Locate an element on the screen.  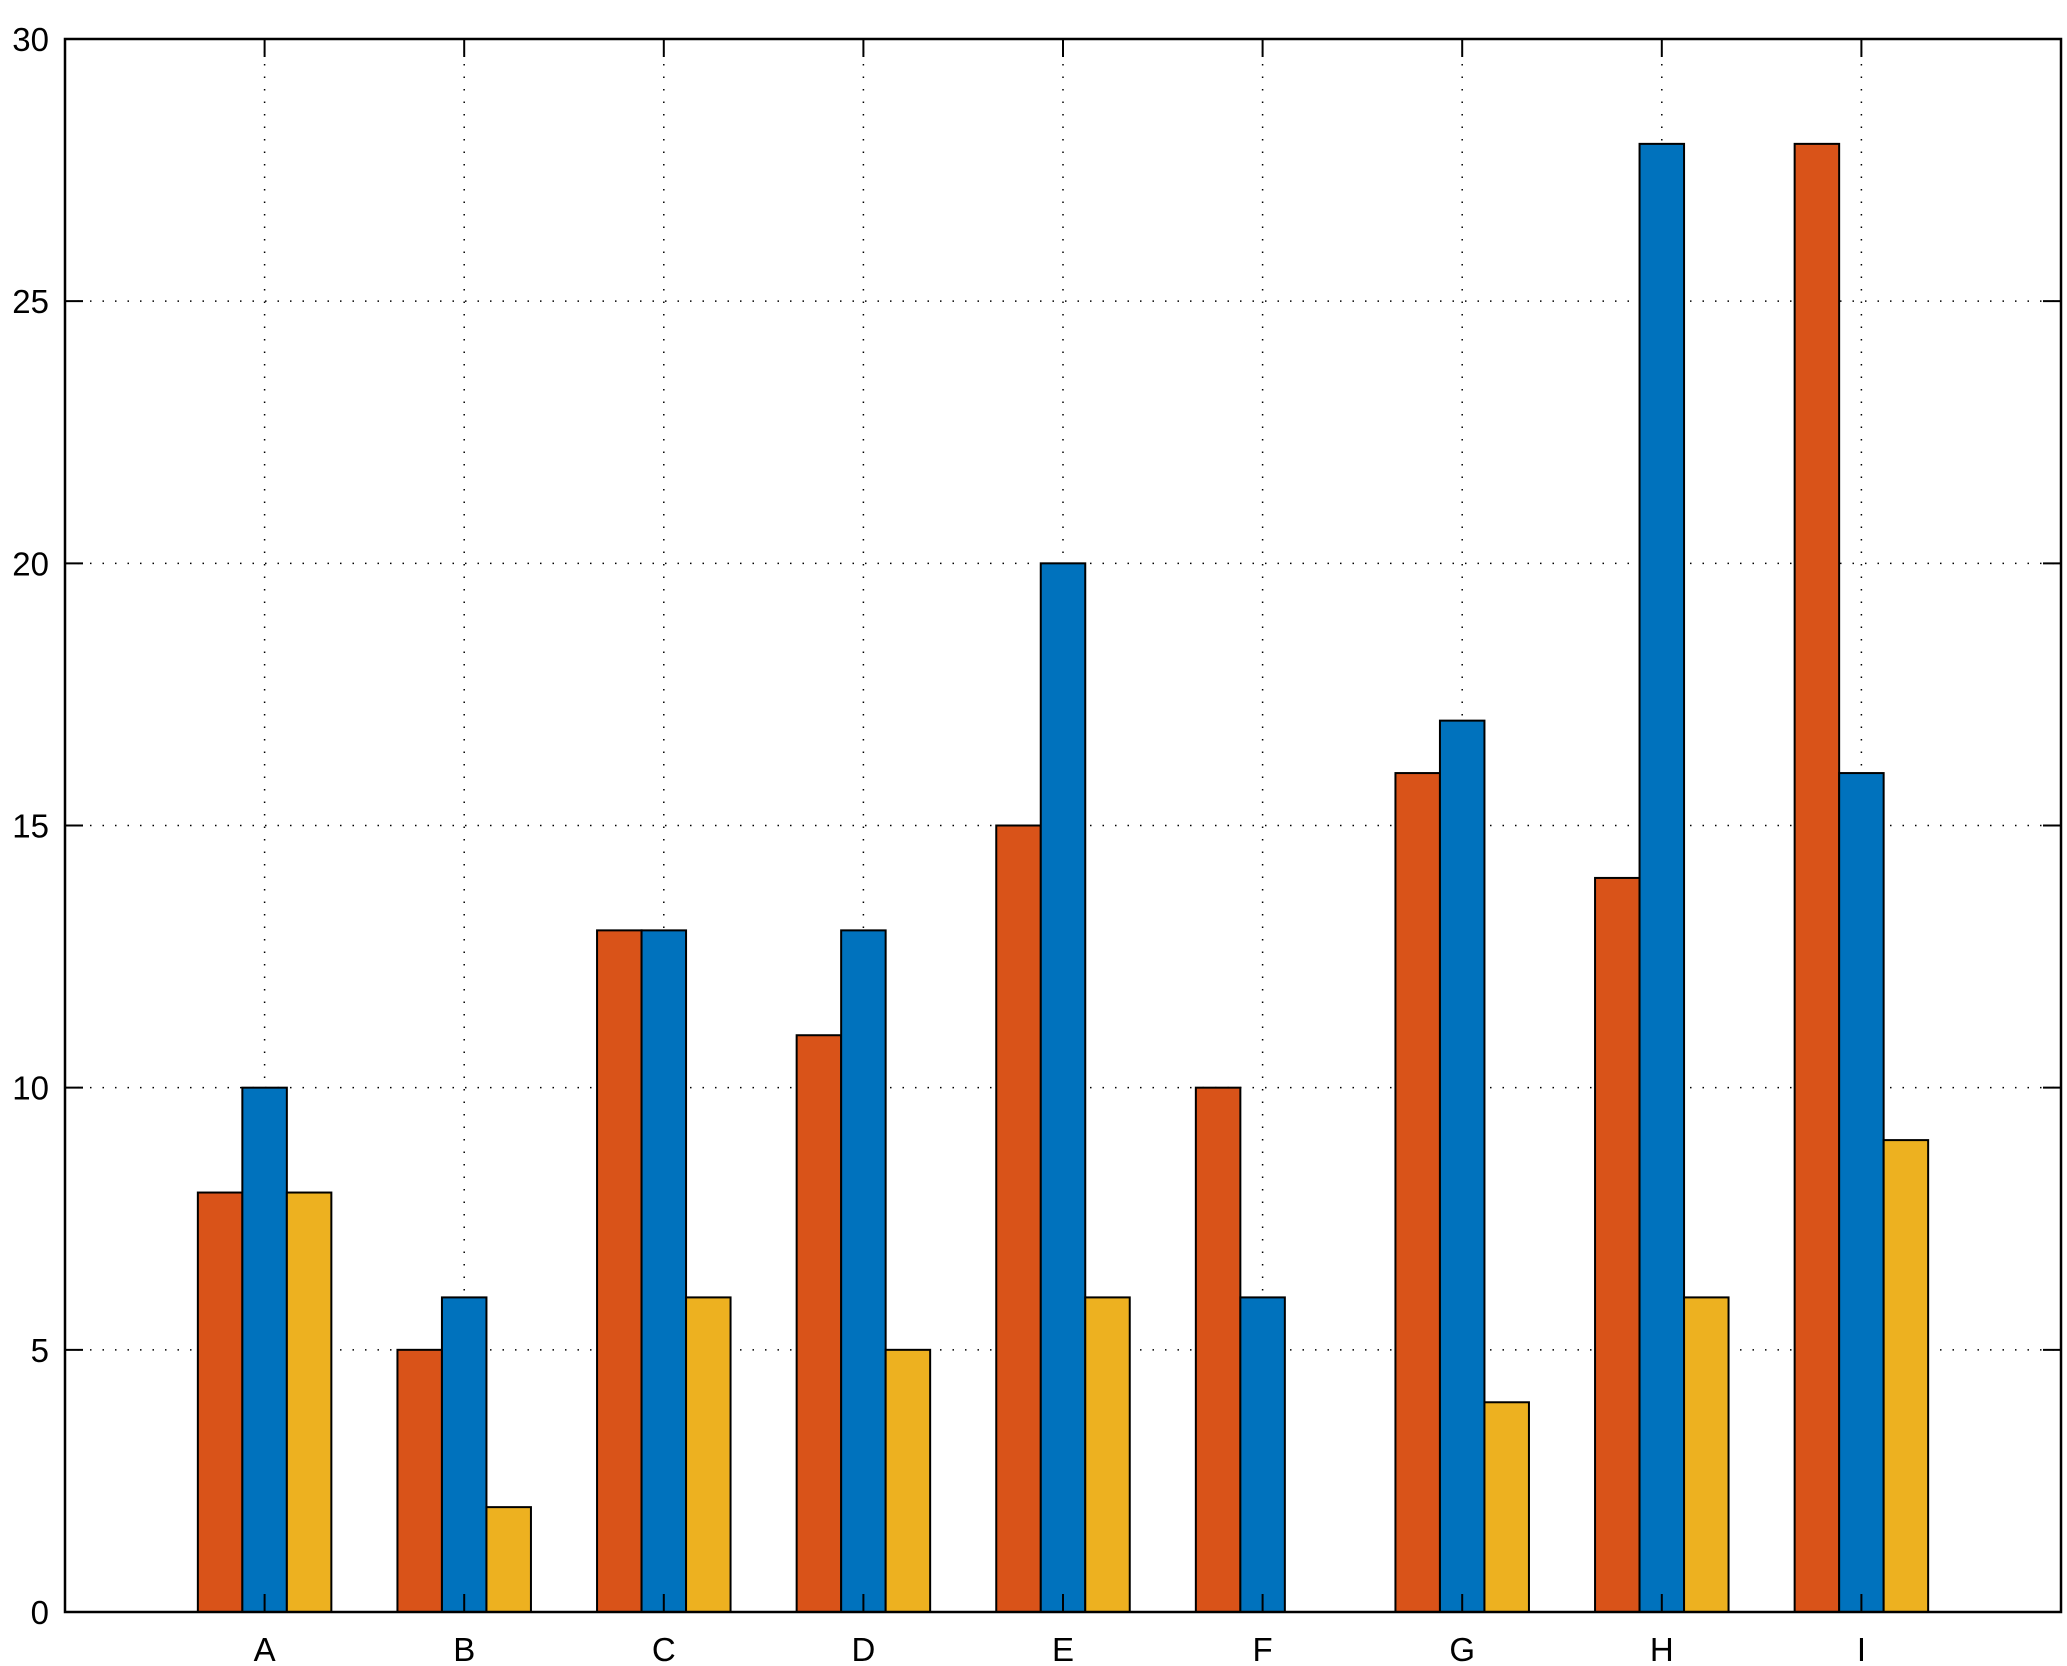
x-tick-label-D: D is located at coordinates (863, 1648).